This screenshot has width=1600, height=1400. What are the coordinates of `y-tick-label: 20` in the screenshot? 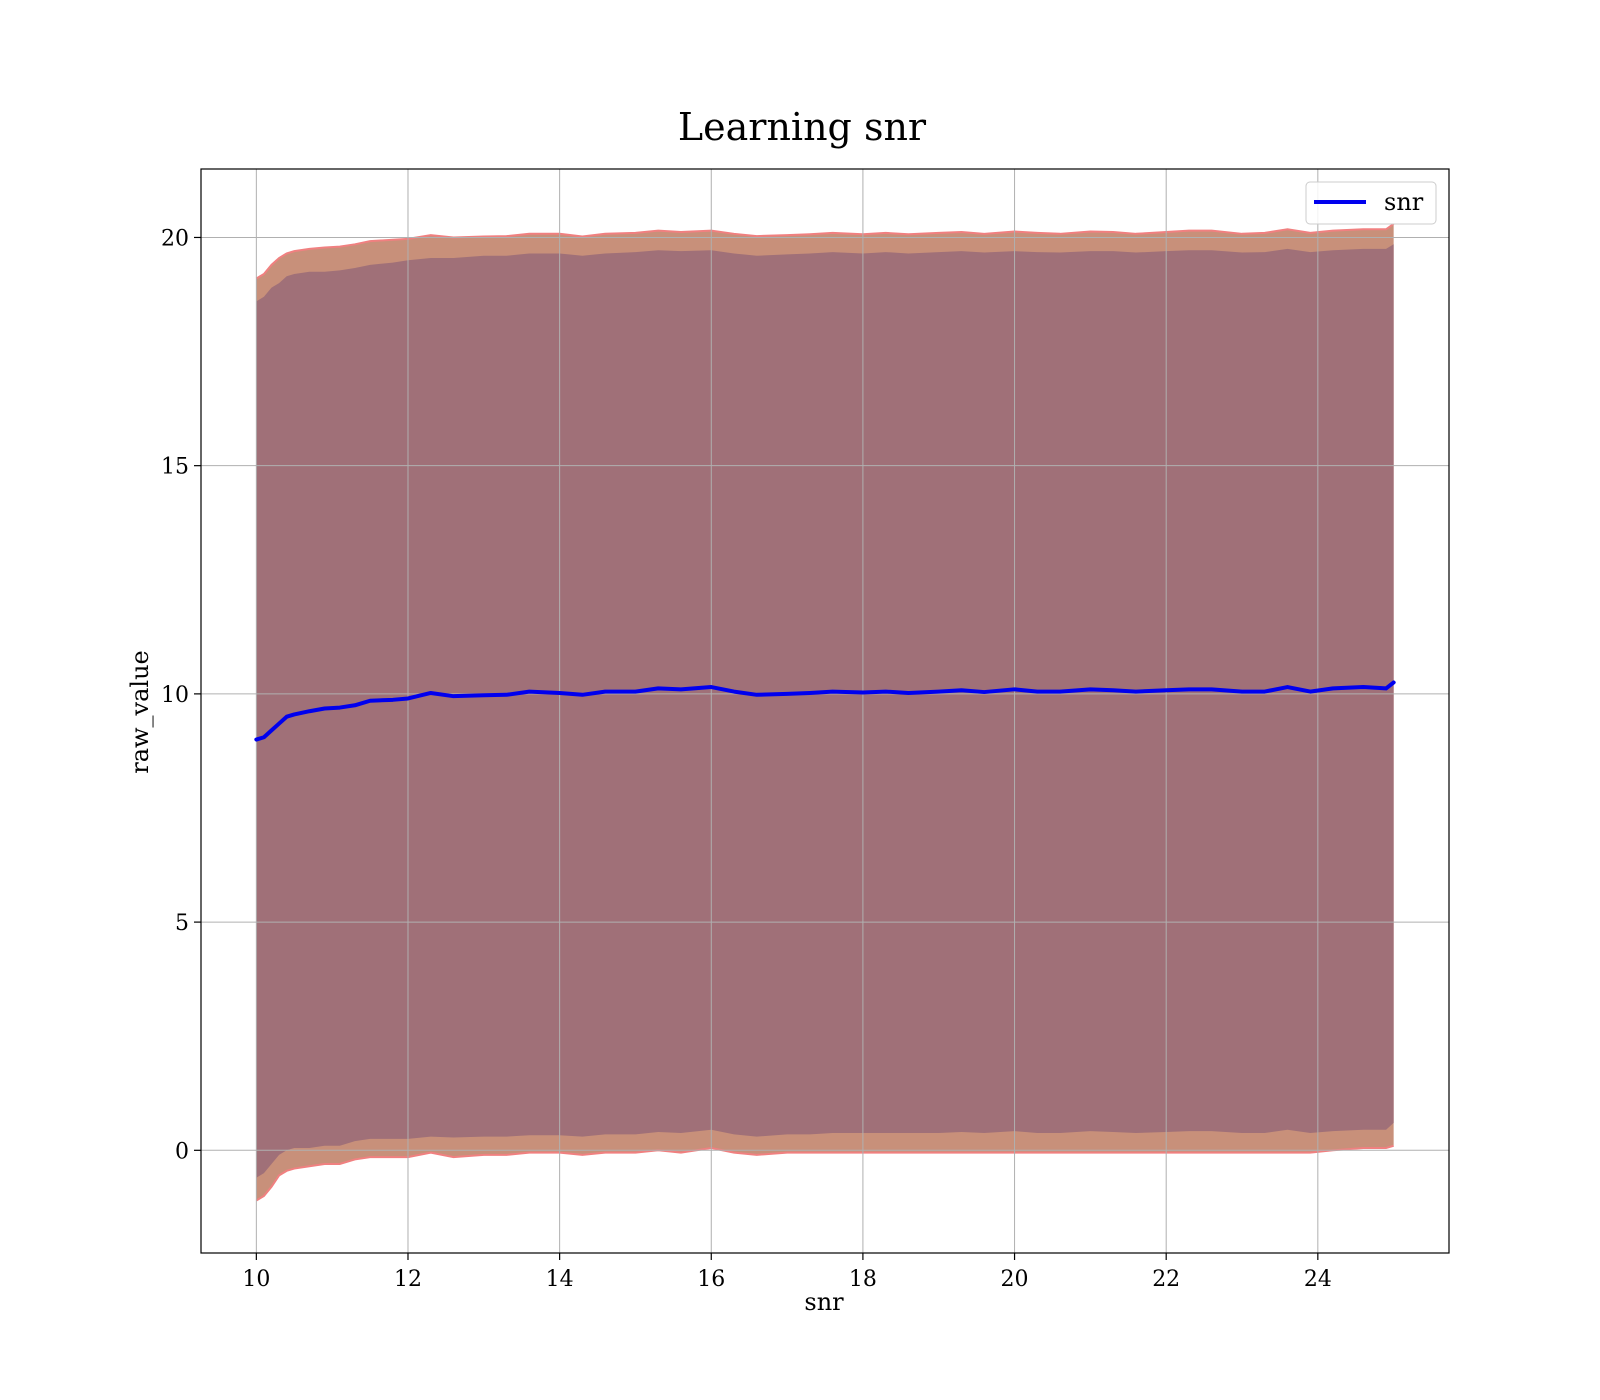 It's located at (175, 238).